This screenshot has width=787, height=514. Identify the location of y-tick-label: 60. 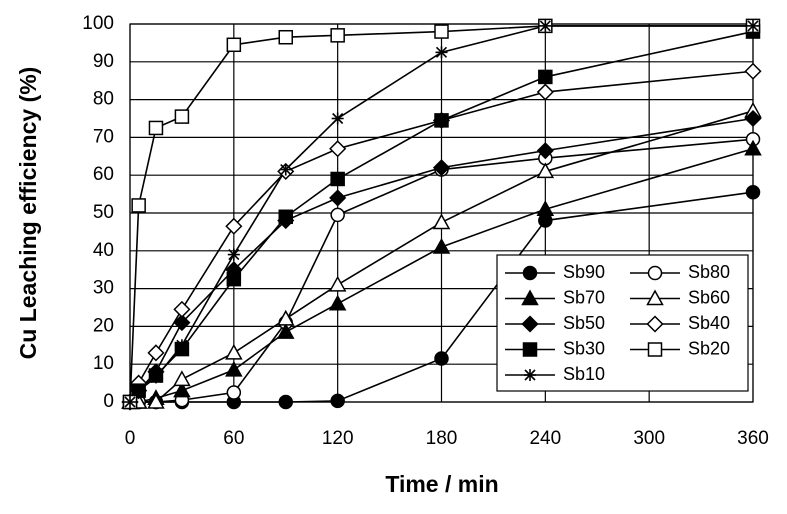
(103, 174).